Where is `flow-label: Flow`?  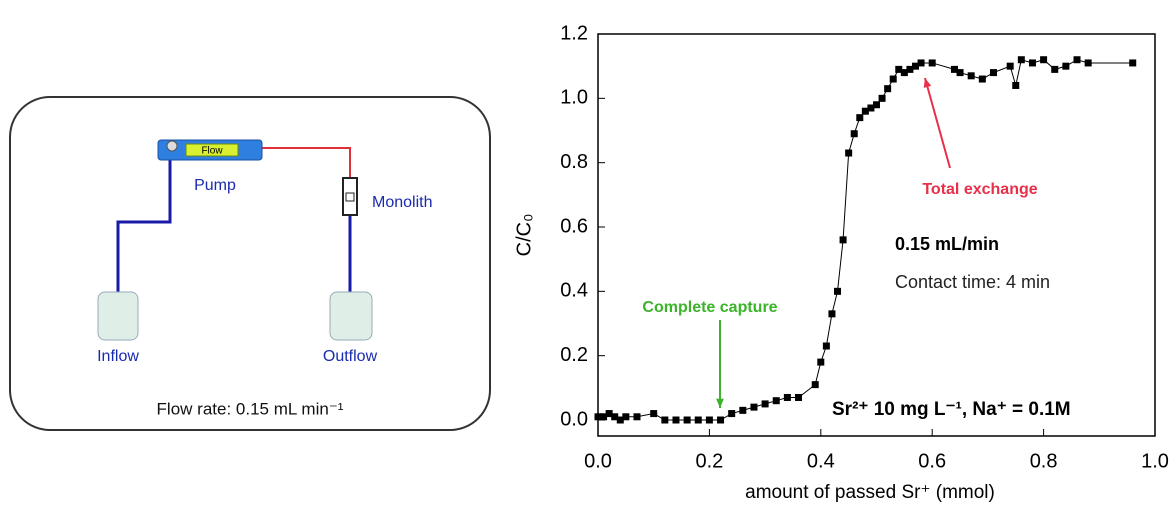 flow-label: Flow is located at coordinates (212, 151).